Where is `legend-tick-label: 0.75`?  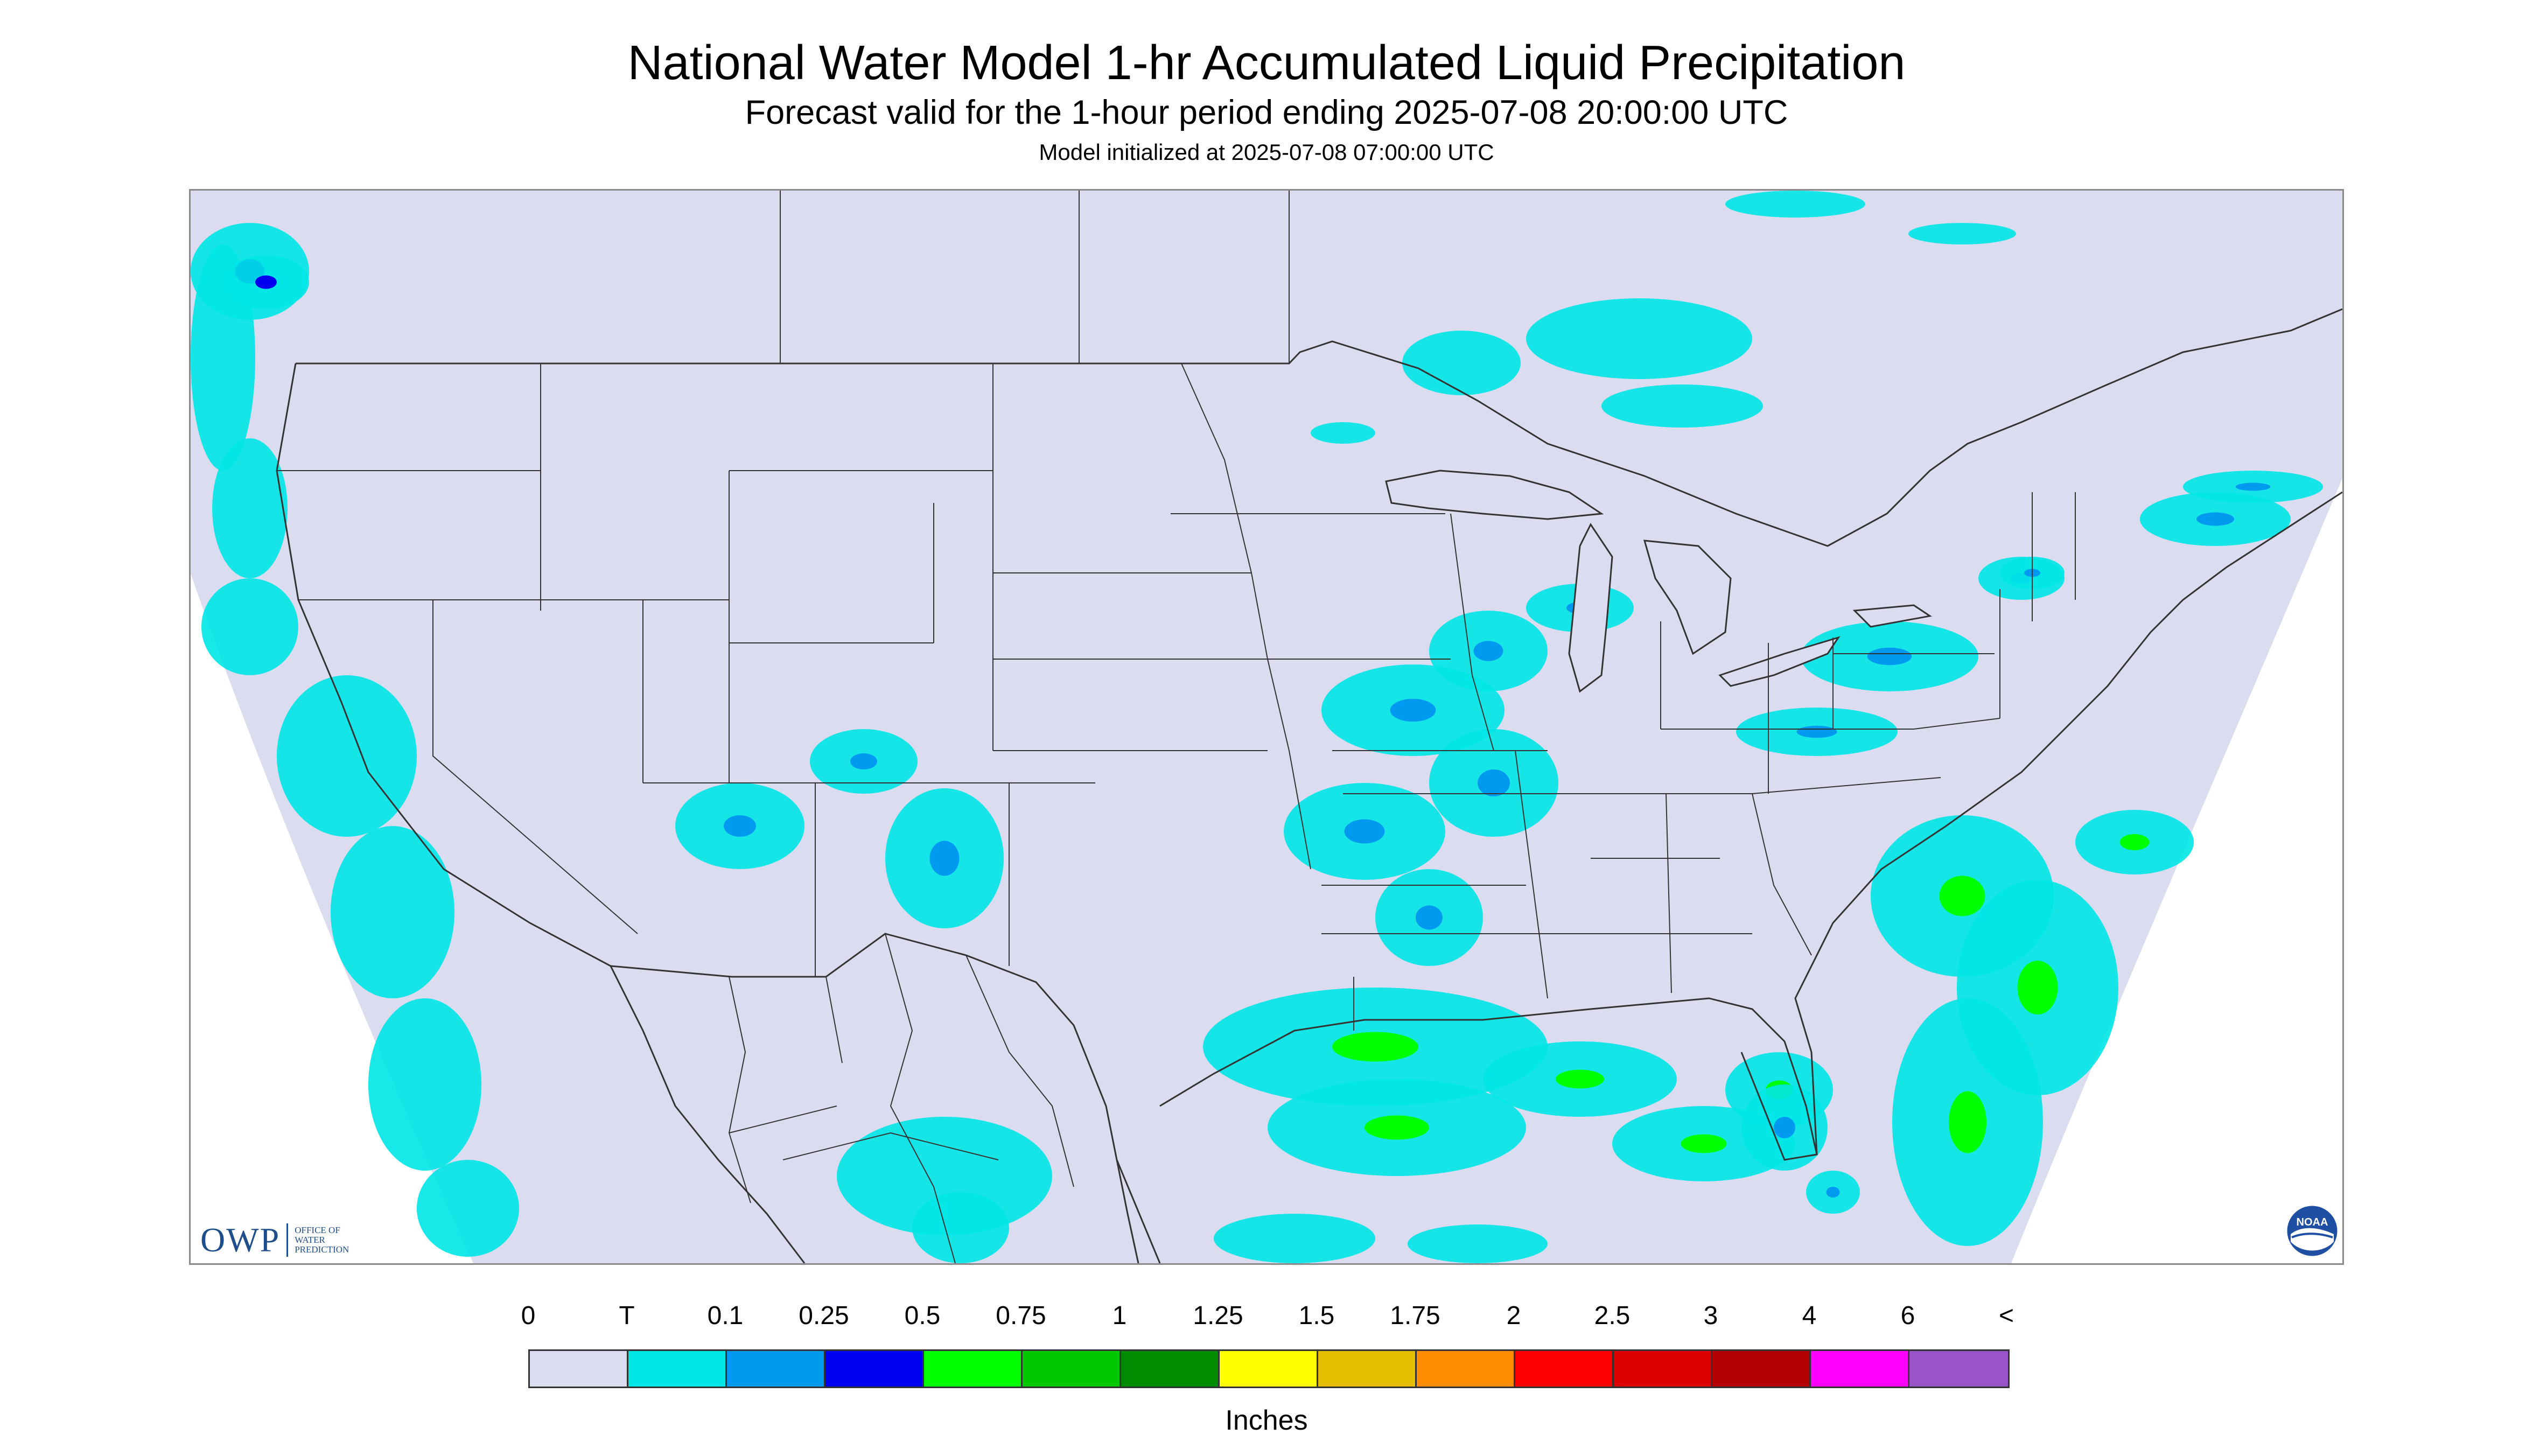
legend-tick-label: 0.75 is located at coordinates (1021, 1315).